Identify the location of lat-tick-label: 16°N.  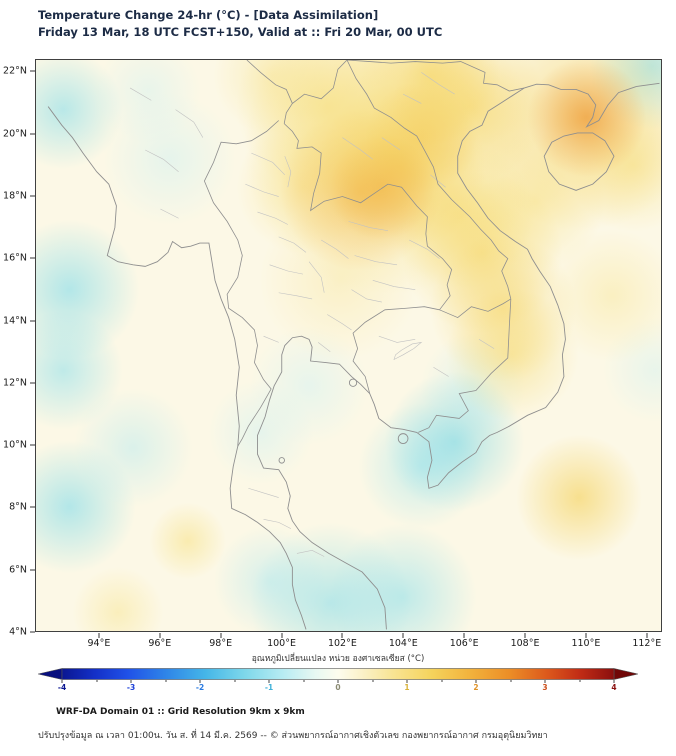
(15, 258).